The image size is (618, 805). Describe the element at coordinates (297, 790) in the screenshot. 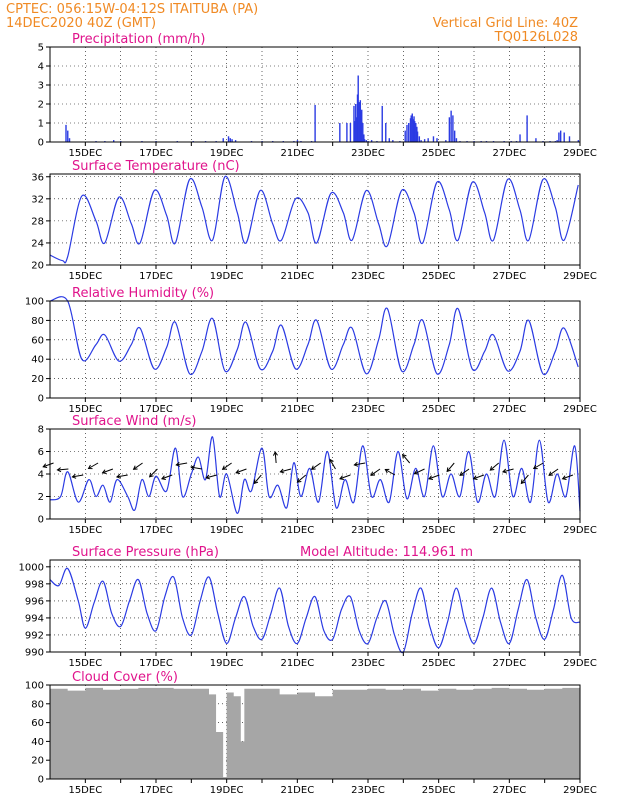

I see `cloud-xtick-label: 21DEC` at that location.